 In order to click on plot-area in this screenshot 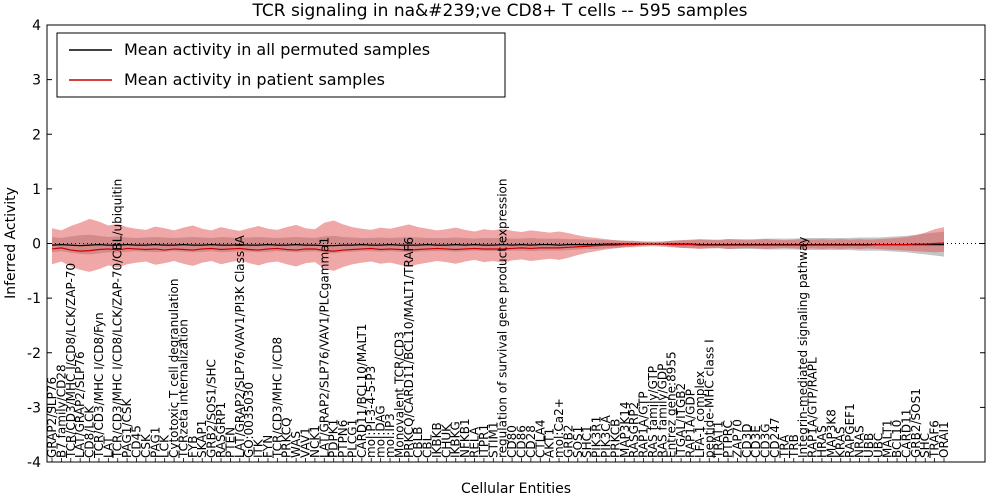, I will do `click(516, 245)`.